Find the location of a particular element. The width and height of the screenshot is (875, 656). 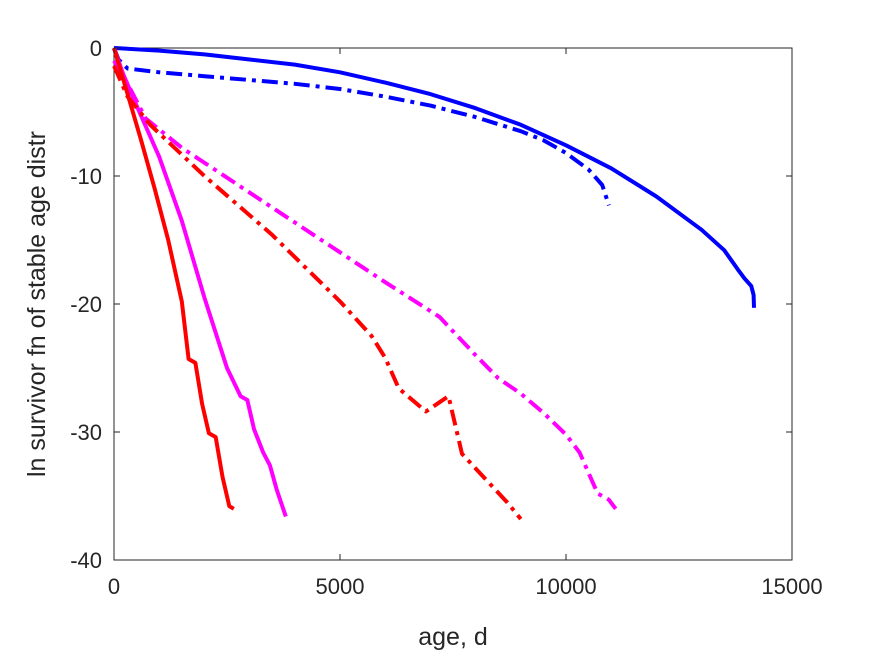

x-tick-label: 15000 is located at coordinates (791, 586).